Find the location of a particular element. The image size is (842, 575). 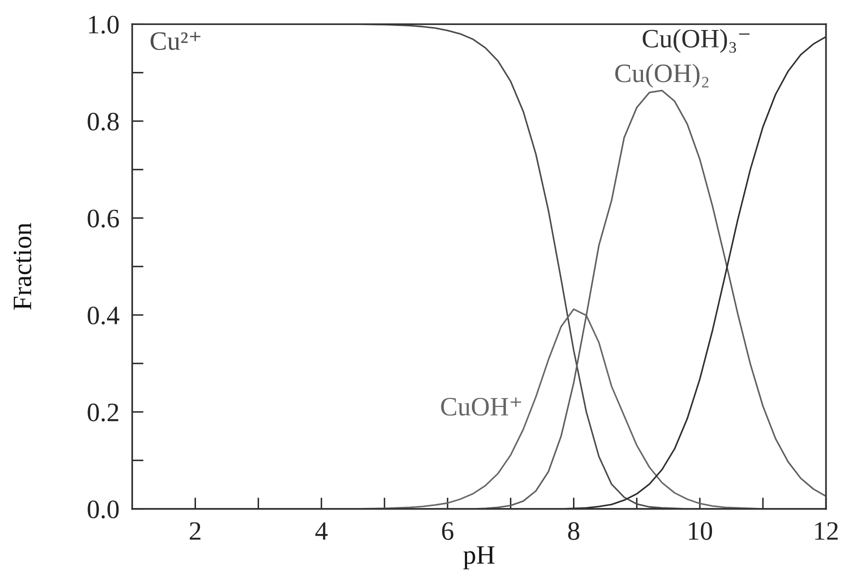

x-tick-label: 2 is located at coordinates (195, 531).